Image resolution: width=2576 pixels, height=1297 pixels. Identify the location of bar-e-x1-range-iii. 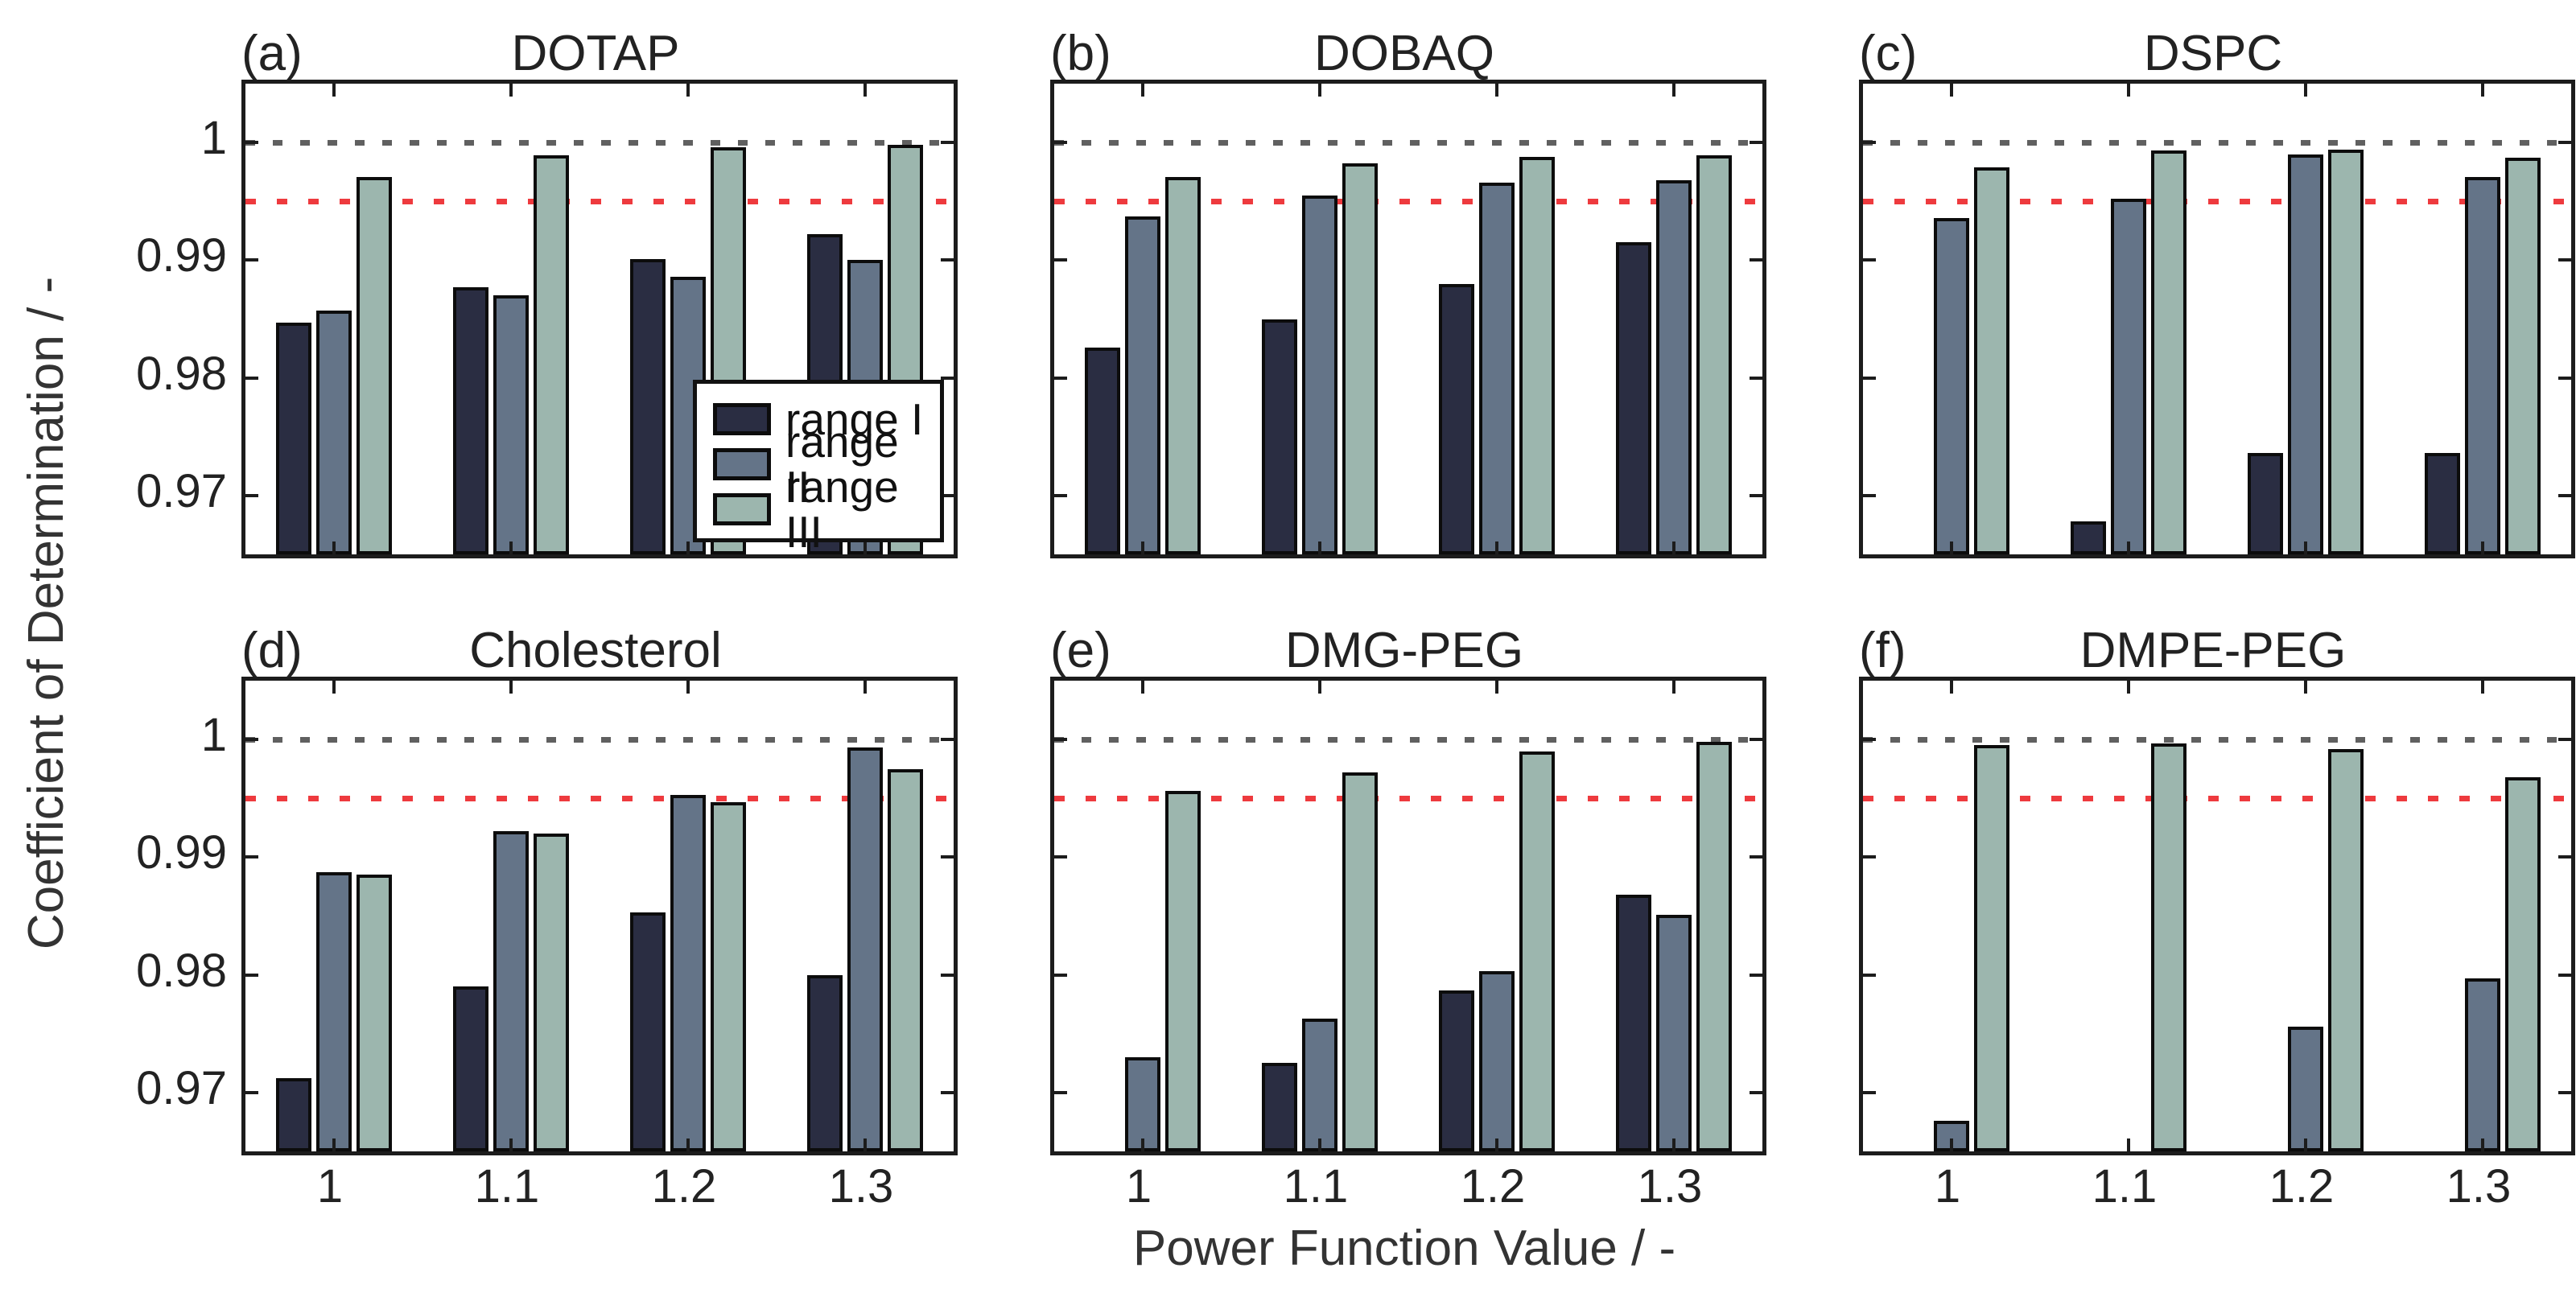
(1183, 971).